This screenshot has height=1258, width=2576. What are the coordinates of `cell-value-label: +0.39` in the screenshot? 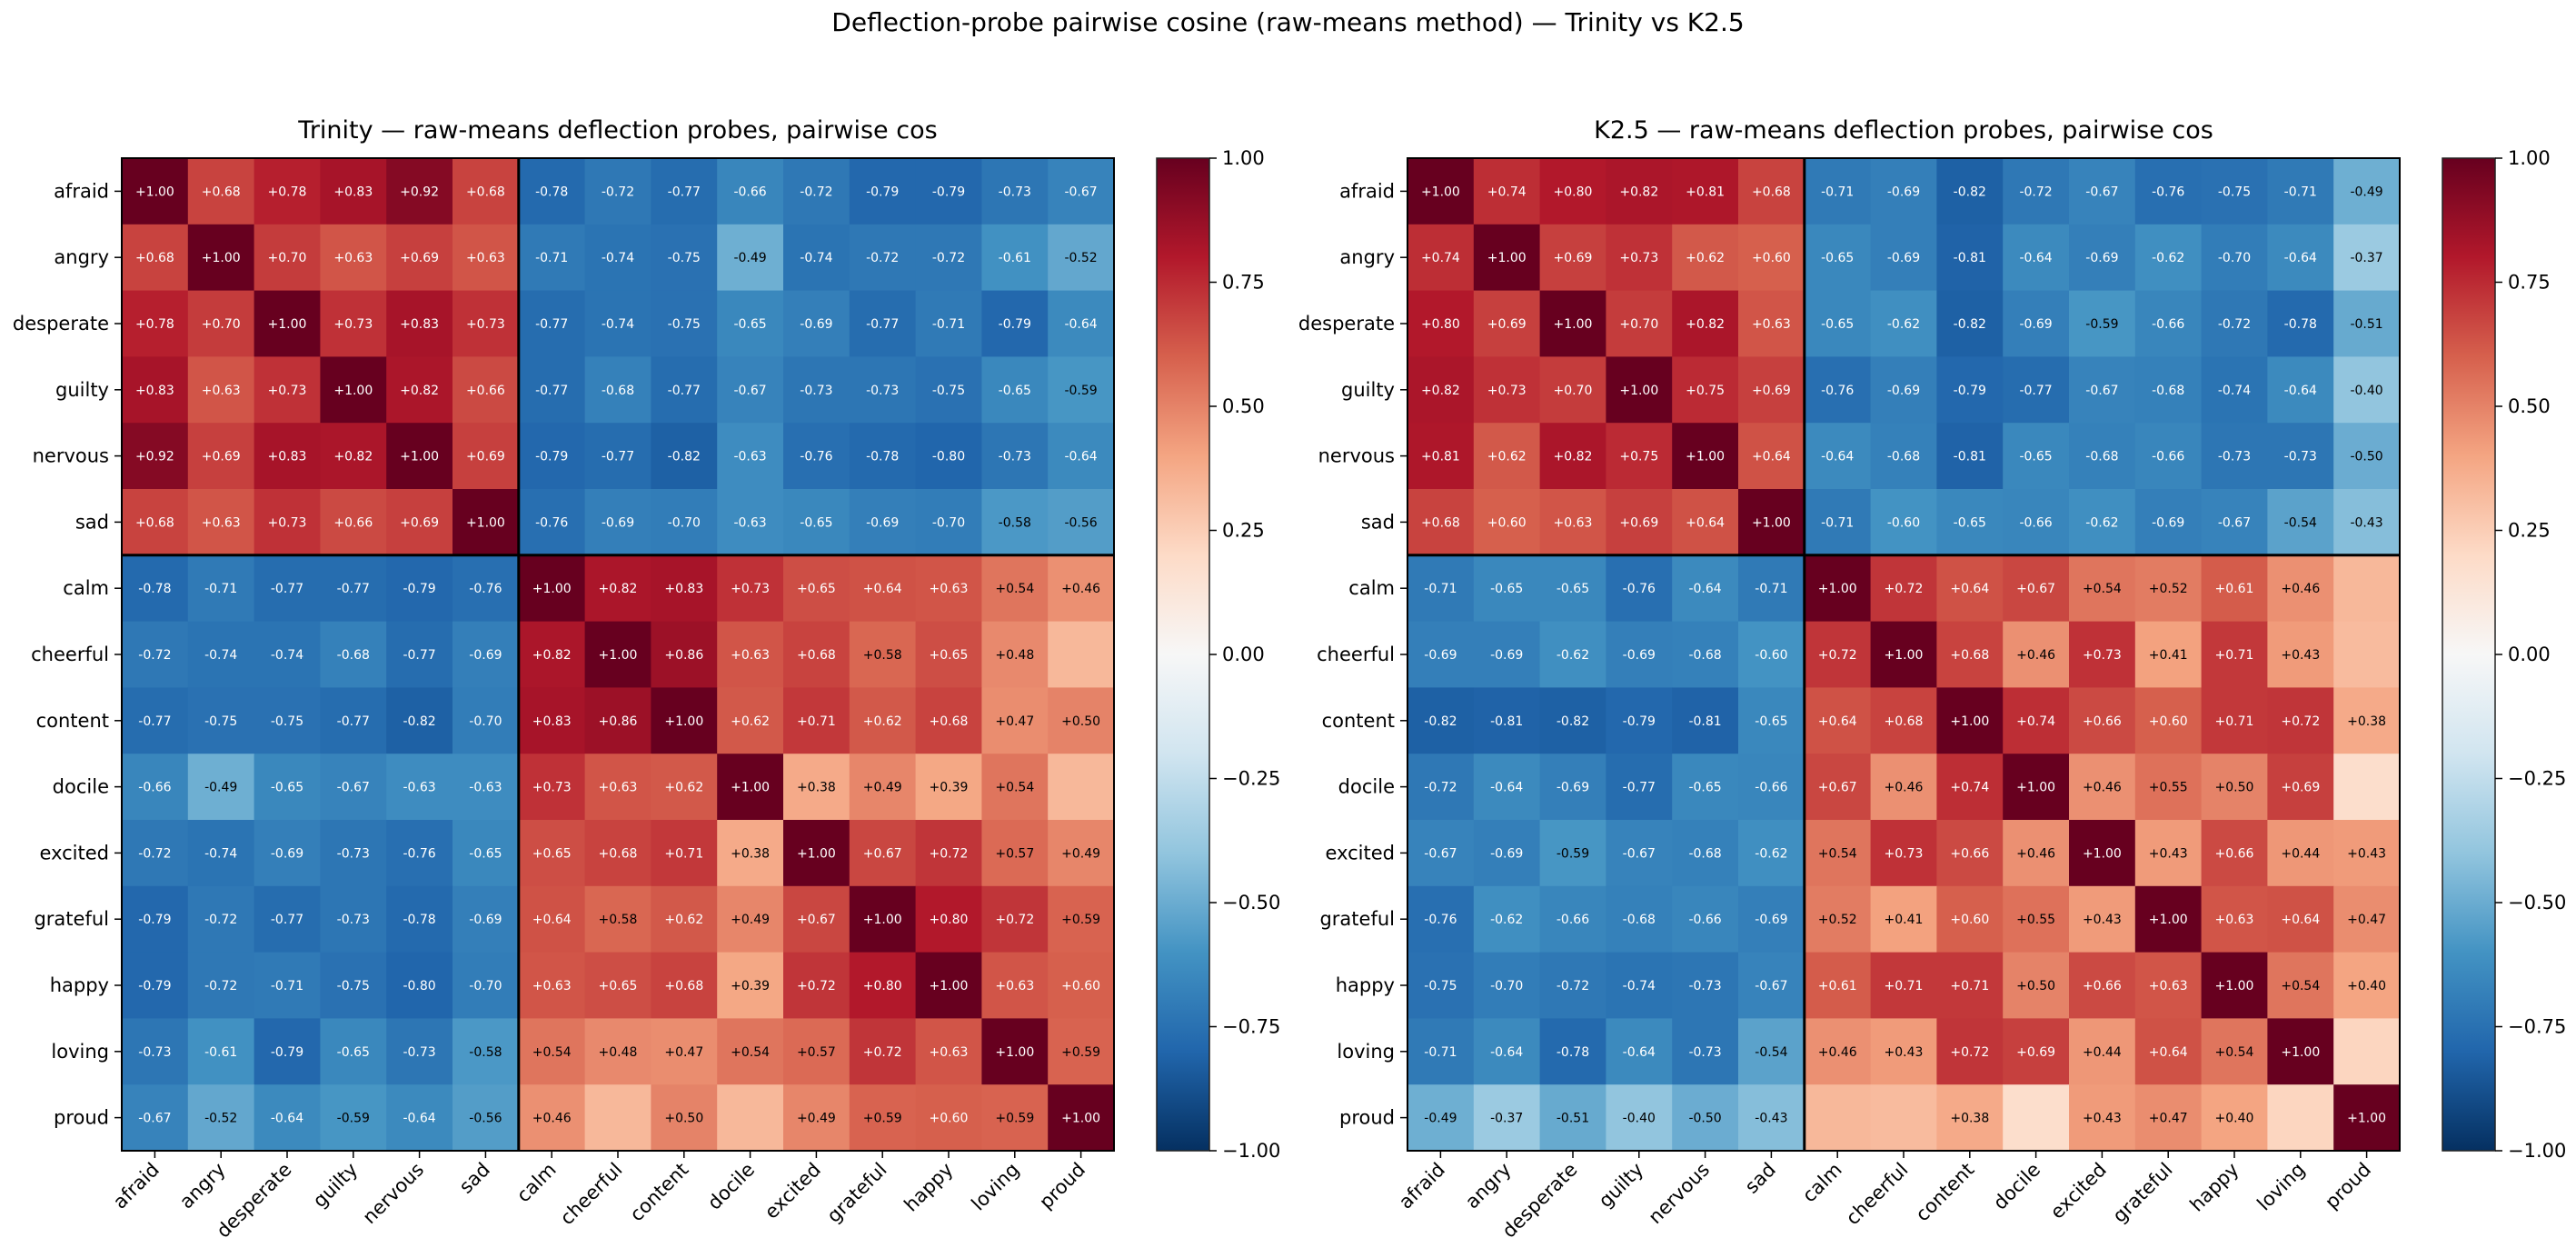 It's located at (950, 788).